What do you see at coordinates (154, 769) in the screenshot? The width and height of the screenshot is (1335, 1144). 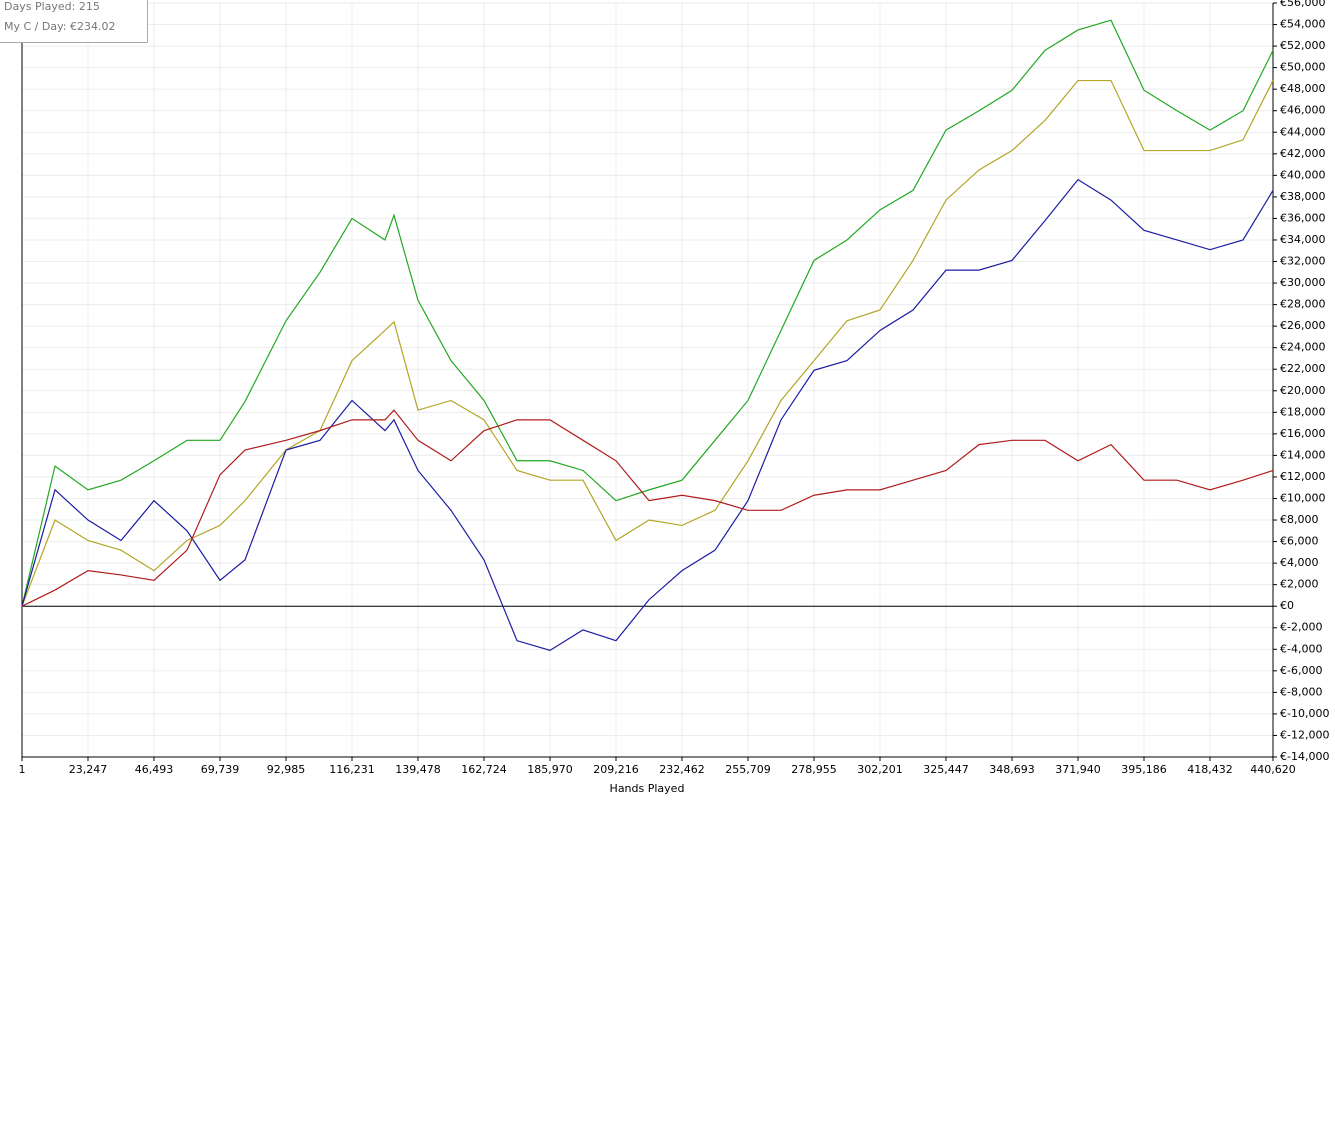 I see `x-tick-label: 46,493` at bounding box center [154, 769].